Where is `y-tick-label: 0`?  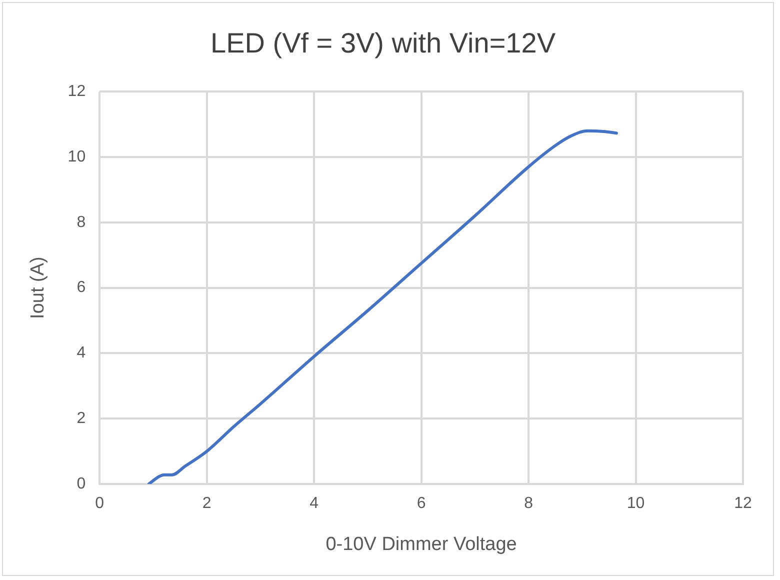 y-tick-label: 0 is located at coordinates (81, 483).